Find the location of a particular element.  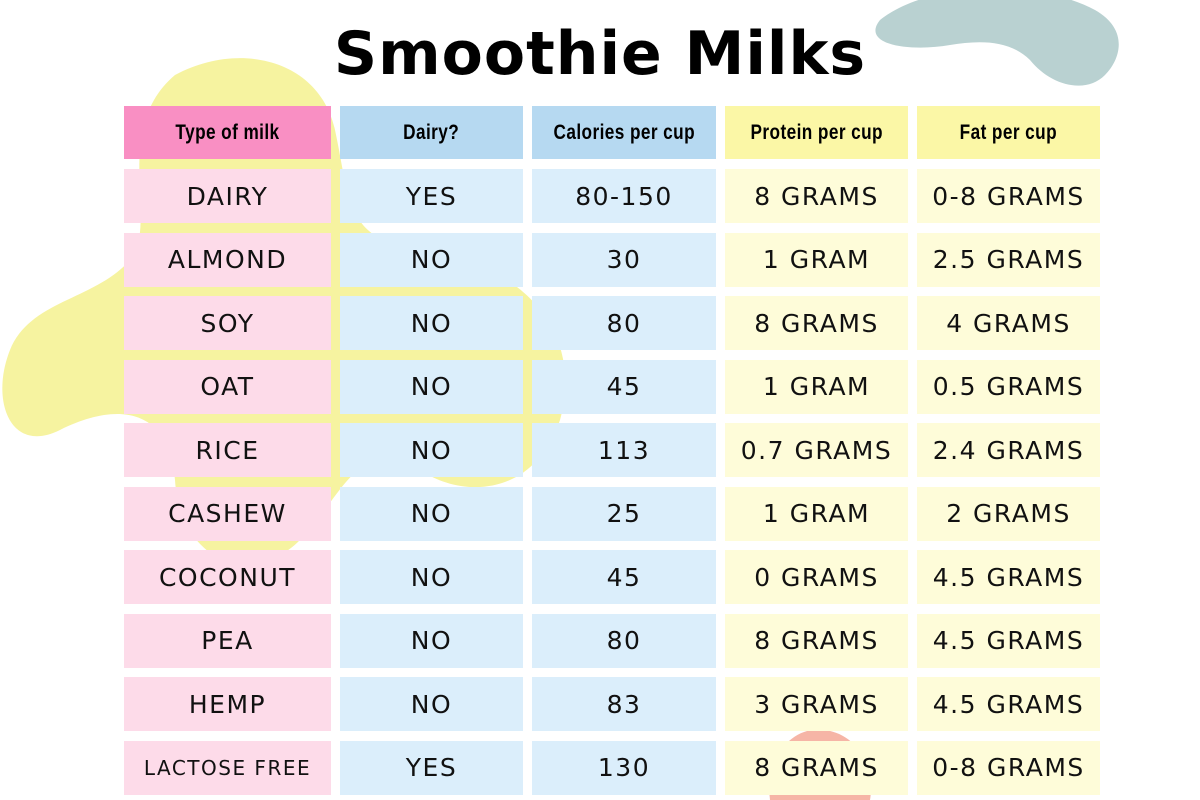

header-cell-fat: Fat per cup is located at coordinates (1008, 132).